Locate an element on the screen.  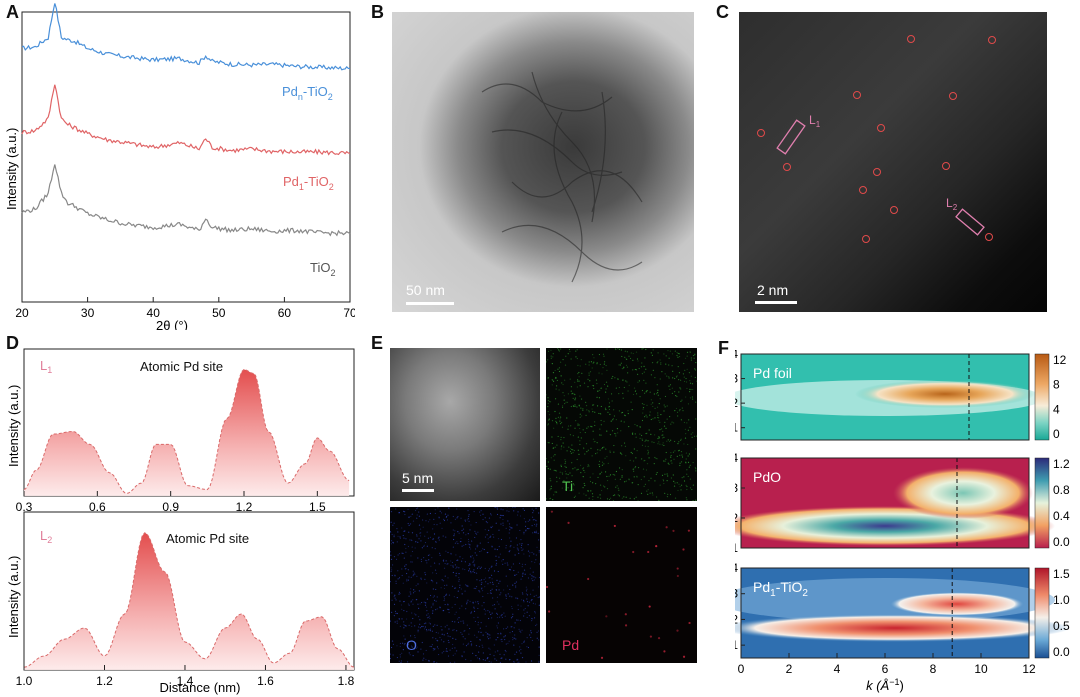
pdo-title: PdO is located at coordinates (767, 477).